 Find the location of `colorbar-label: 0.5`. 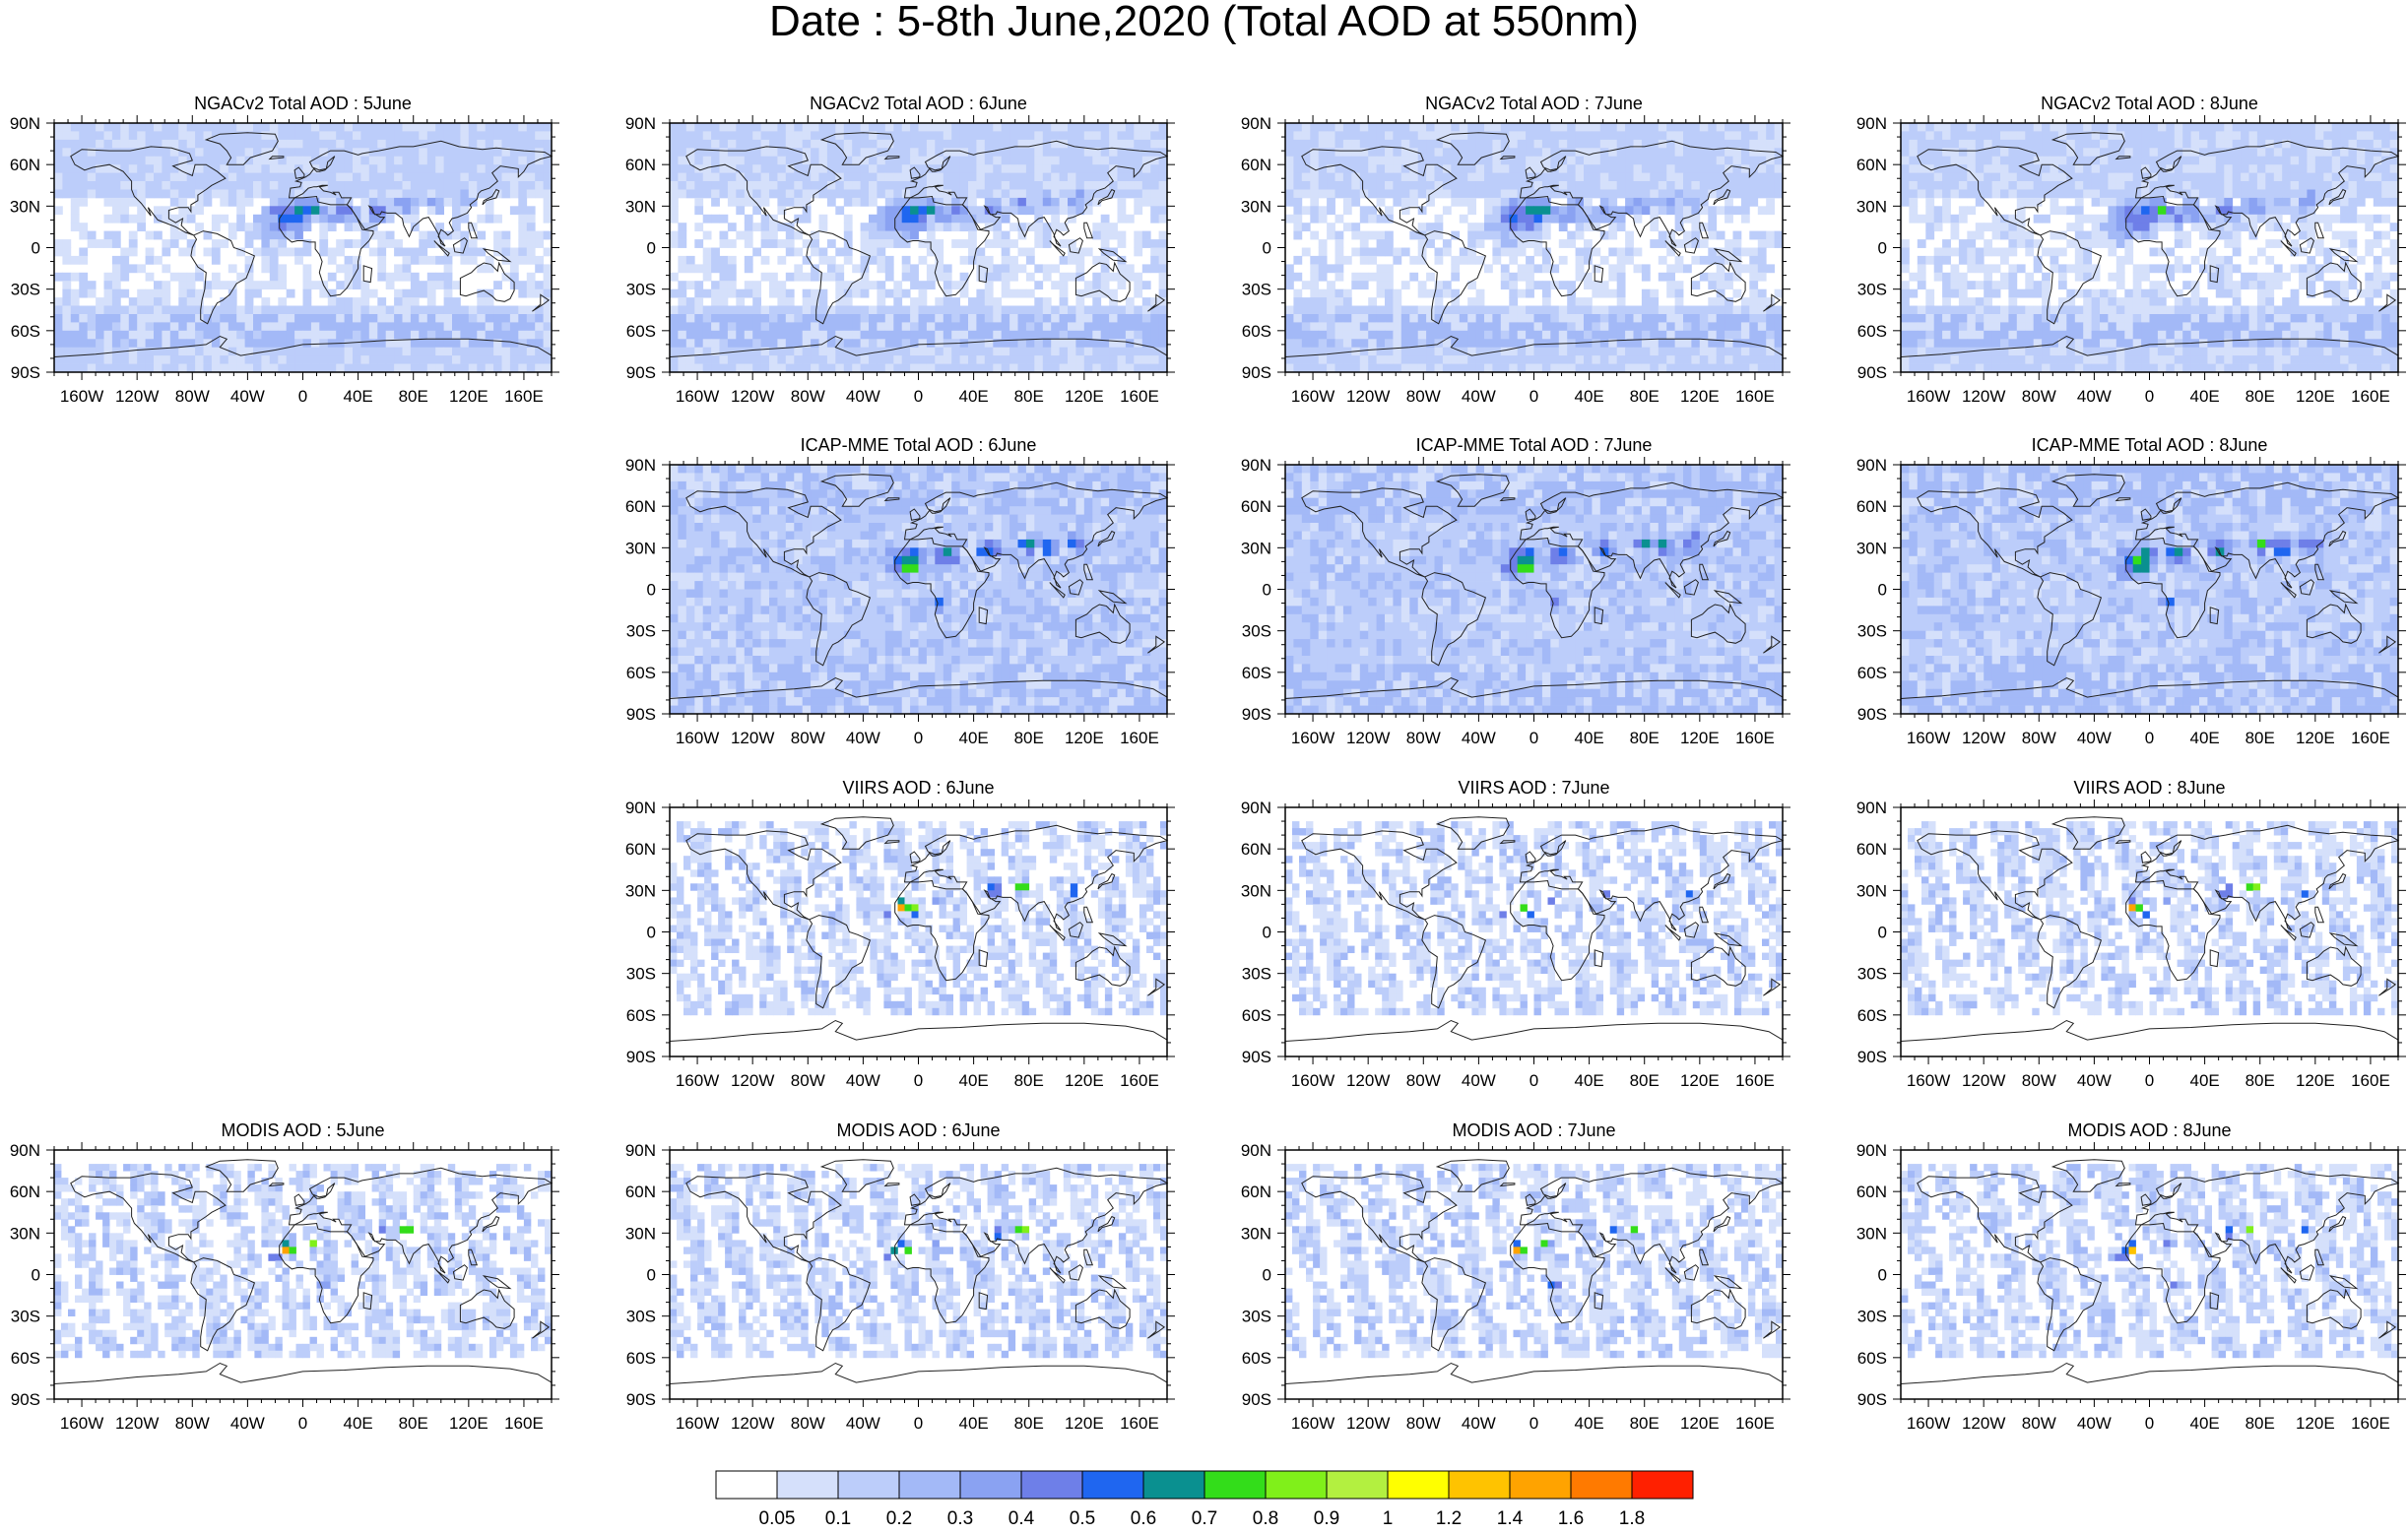

colorbar-label: 0.5 is located at coordinates (1082, 1518).